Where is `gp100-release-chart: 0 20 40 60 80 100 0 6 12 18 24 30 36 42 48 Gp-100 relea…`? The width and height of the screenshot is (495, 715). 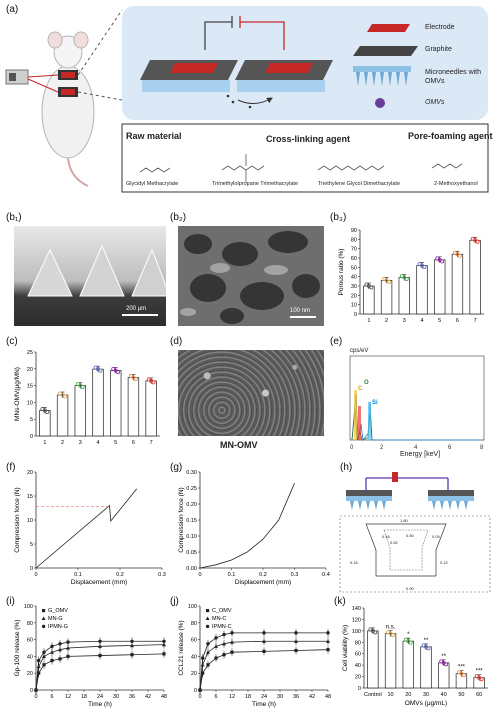 gp100-release-chart: 0 20 40 60 80 100 0 6 12 18 24 30 36 42 48 Gp-100 relea… is located at coordinates (90, 656).